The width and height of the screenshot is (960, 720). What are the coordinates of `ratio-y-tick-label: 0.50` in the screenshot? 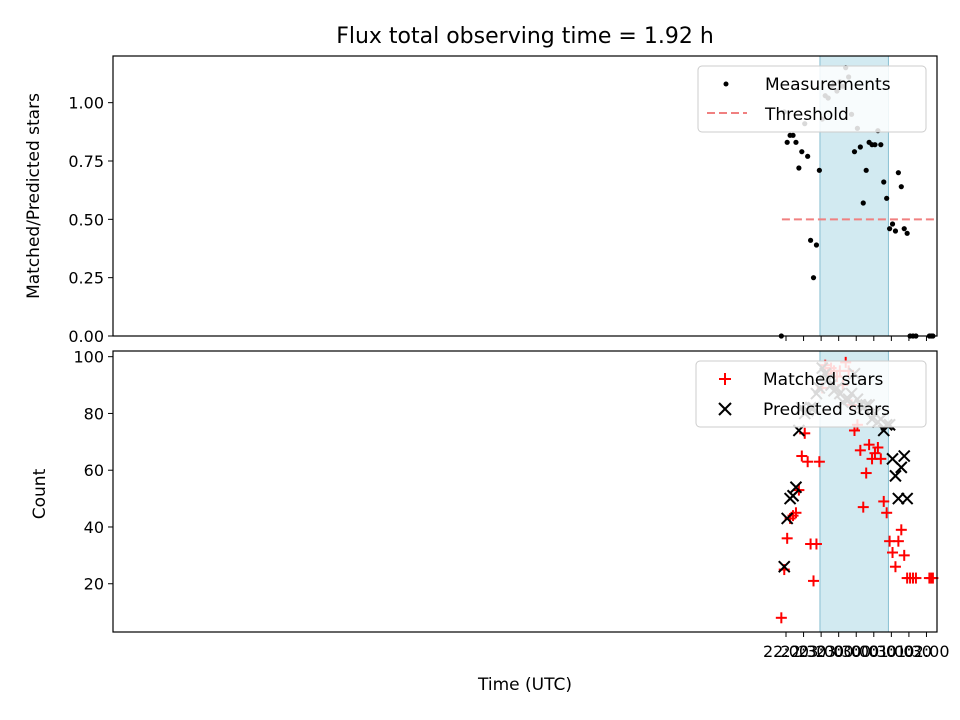 It's located at (86, 219).